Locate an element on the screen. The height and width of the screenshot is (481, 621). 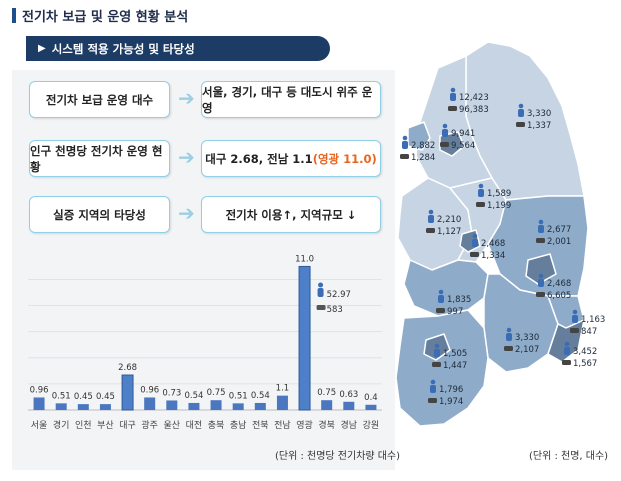
row2-left-label: 인구 천명당 전기차 운영 현황 is located at coordinates (96, 158).